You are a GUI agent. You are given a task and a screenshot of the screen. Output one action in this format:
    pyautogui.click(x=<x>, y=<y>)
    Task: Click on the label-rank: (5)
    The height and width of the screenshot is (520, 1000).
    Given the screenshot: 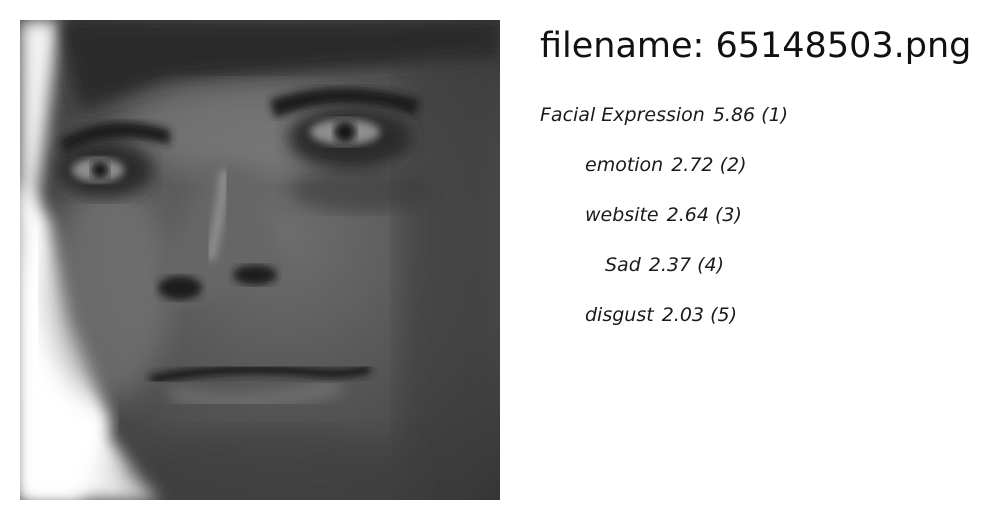 What is the action you would take?
    pyautogui.click(x=723, y=315)
    